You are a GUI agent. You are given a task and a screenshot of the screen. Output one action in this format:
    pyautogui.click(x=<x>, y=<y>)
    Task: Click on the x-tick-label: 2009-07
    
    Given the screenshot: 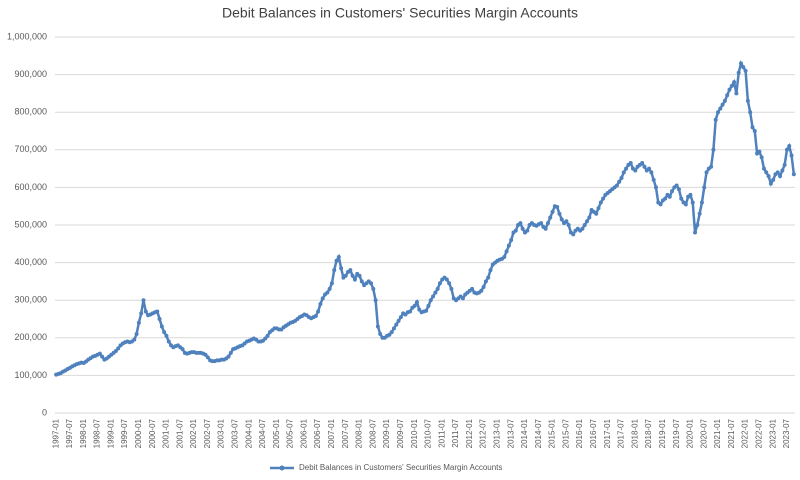 What is the action you would take?
    pyautogui.click(x=400, y=433)
    